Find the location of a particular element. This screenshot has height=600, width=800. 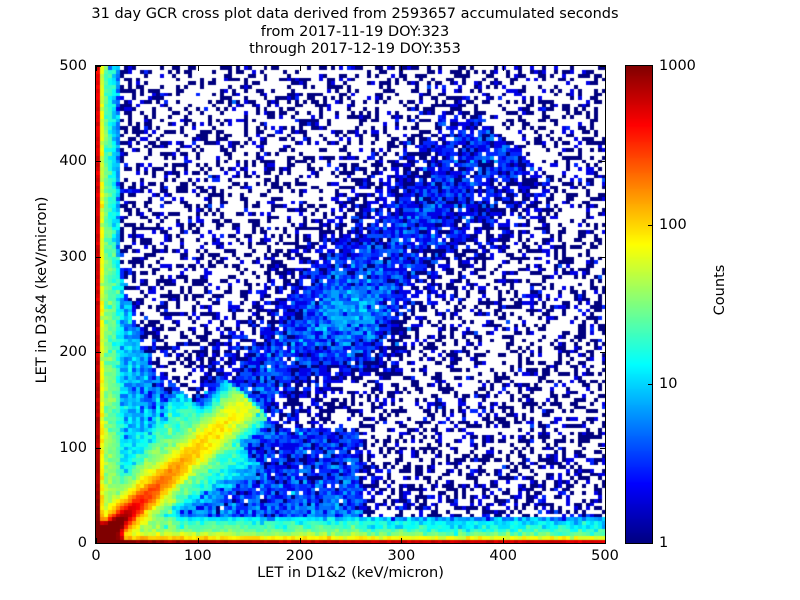

x-tick-label: 200 is located at coordinates (299, 556).